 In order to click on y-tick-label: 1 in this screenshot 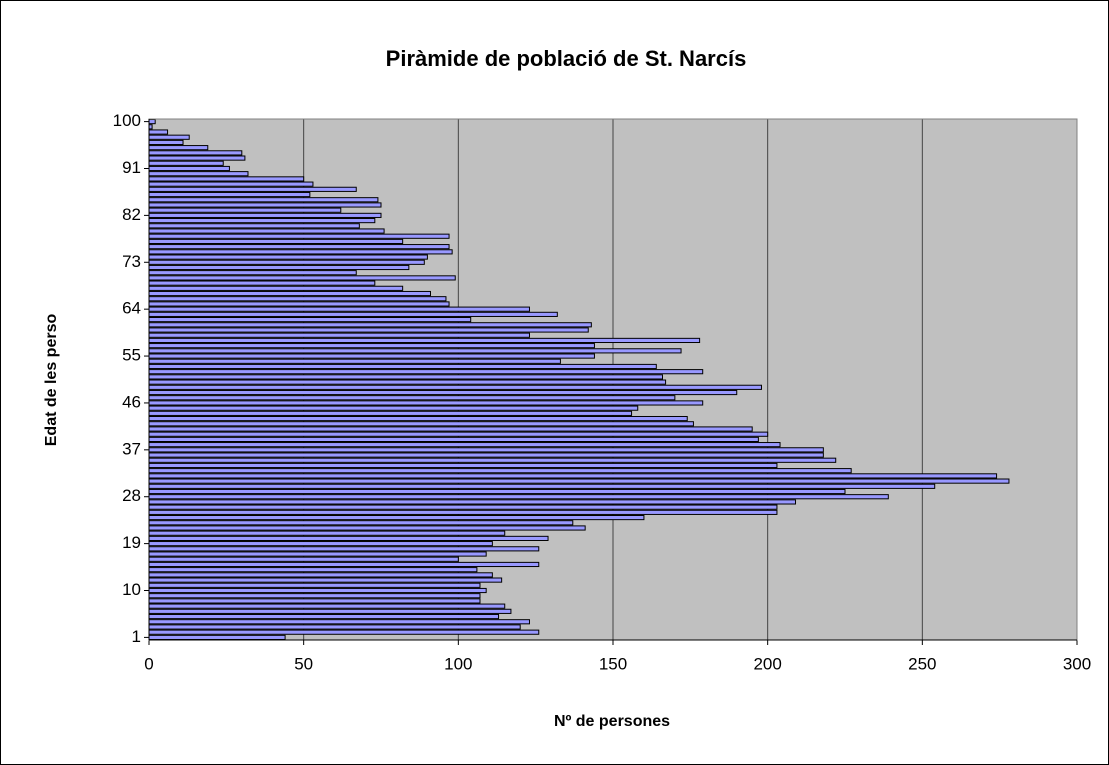, I will do `click(136, 636)`.